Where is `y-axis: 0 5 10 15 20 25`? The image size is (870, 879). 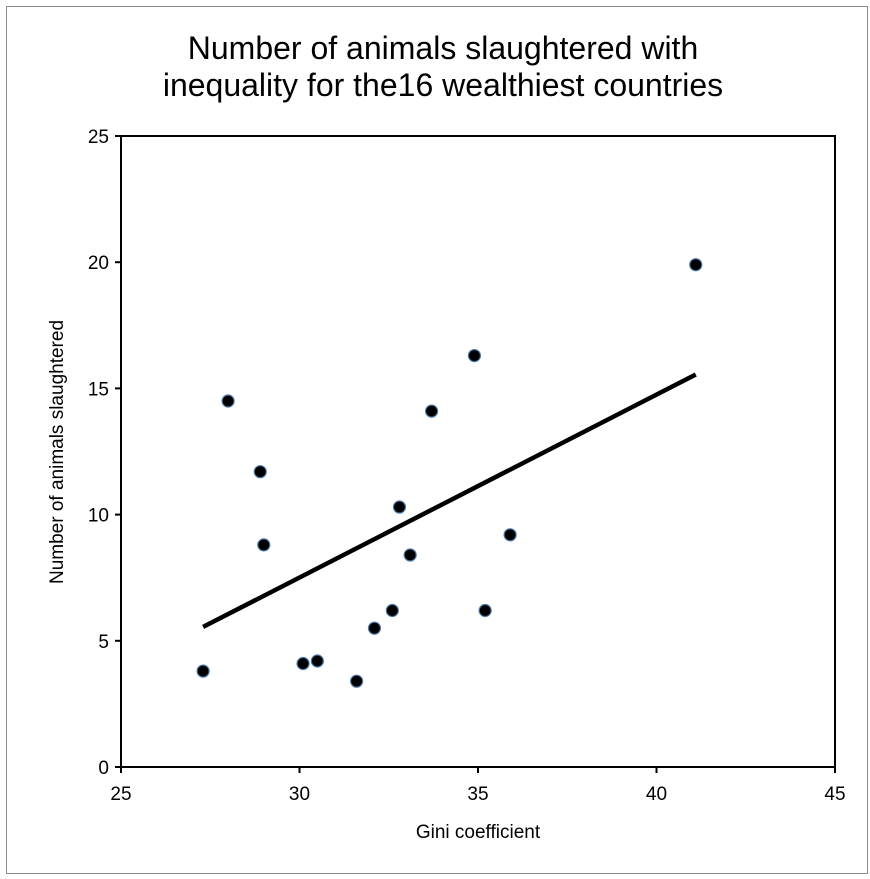 y-axis: 0 5 10 15 20 25 is located at coordinates (104, 453).